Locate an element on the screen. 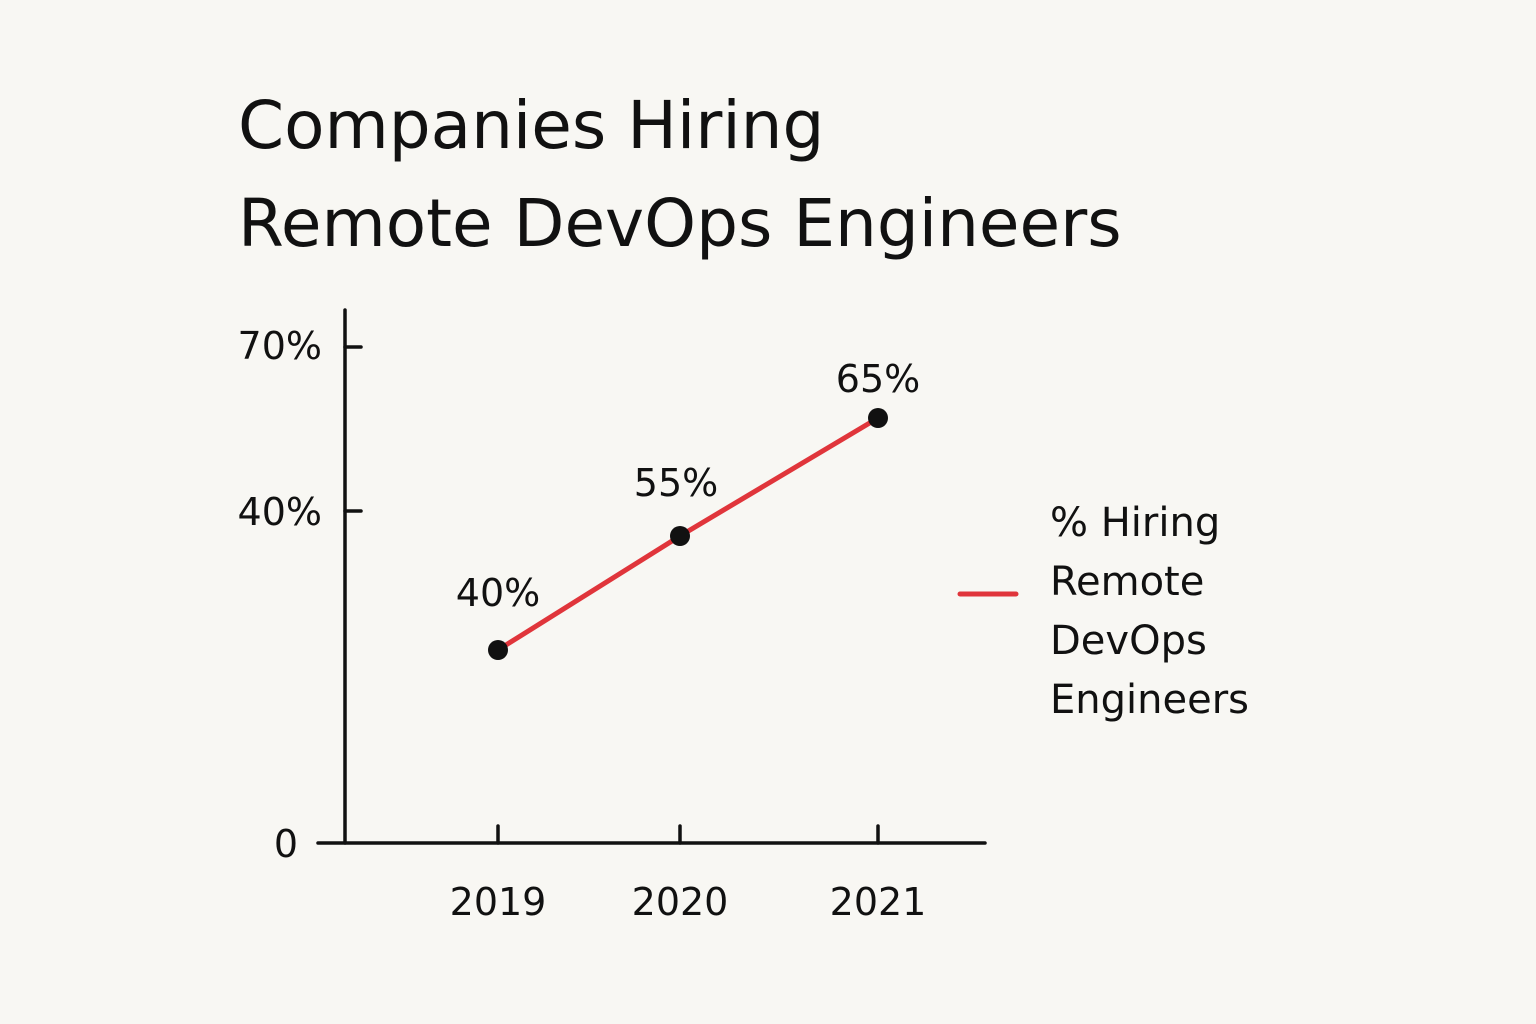 This screenshot has height=1024, width=1536. legend-label-line-1: % Hiring is located at coordinates (1135, 523).